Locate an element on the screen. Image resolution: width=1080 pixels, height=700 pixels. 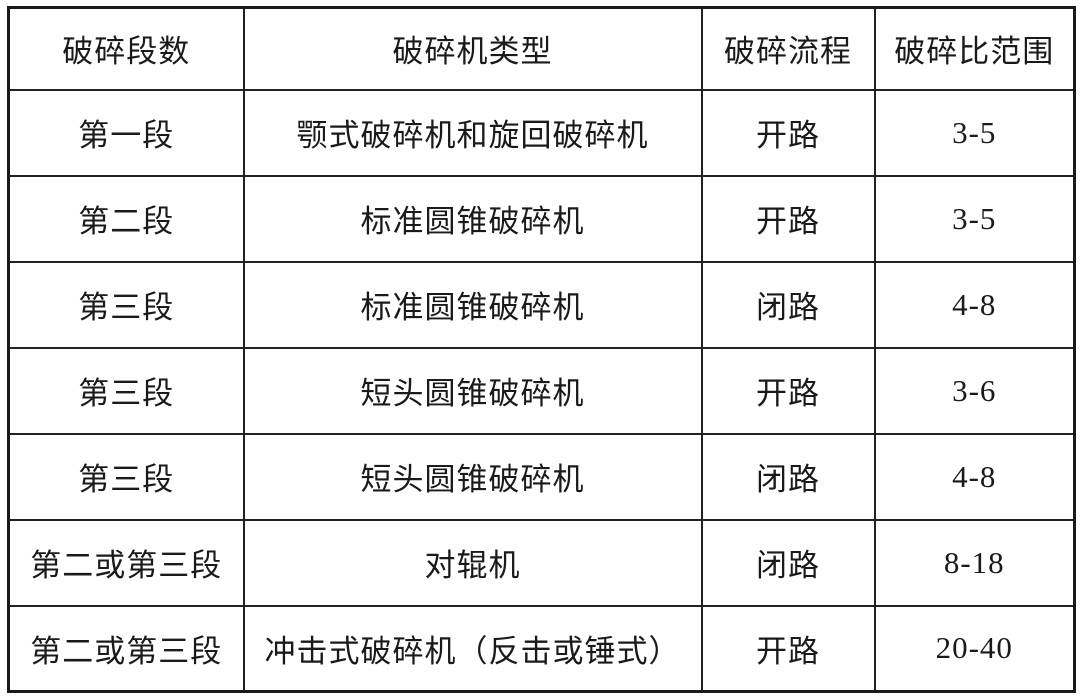
table-row: 第二或第三段 冲击式破碎机（反击或锤式） 开路 20-40 is located at coordinates (541, 648).